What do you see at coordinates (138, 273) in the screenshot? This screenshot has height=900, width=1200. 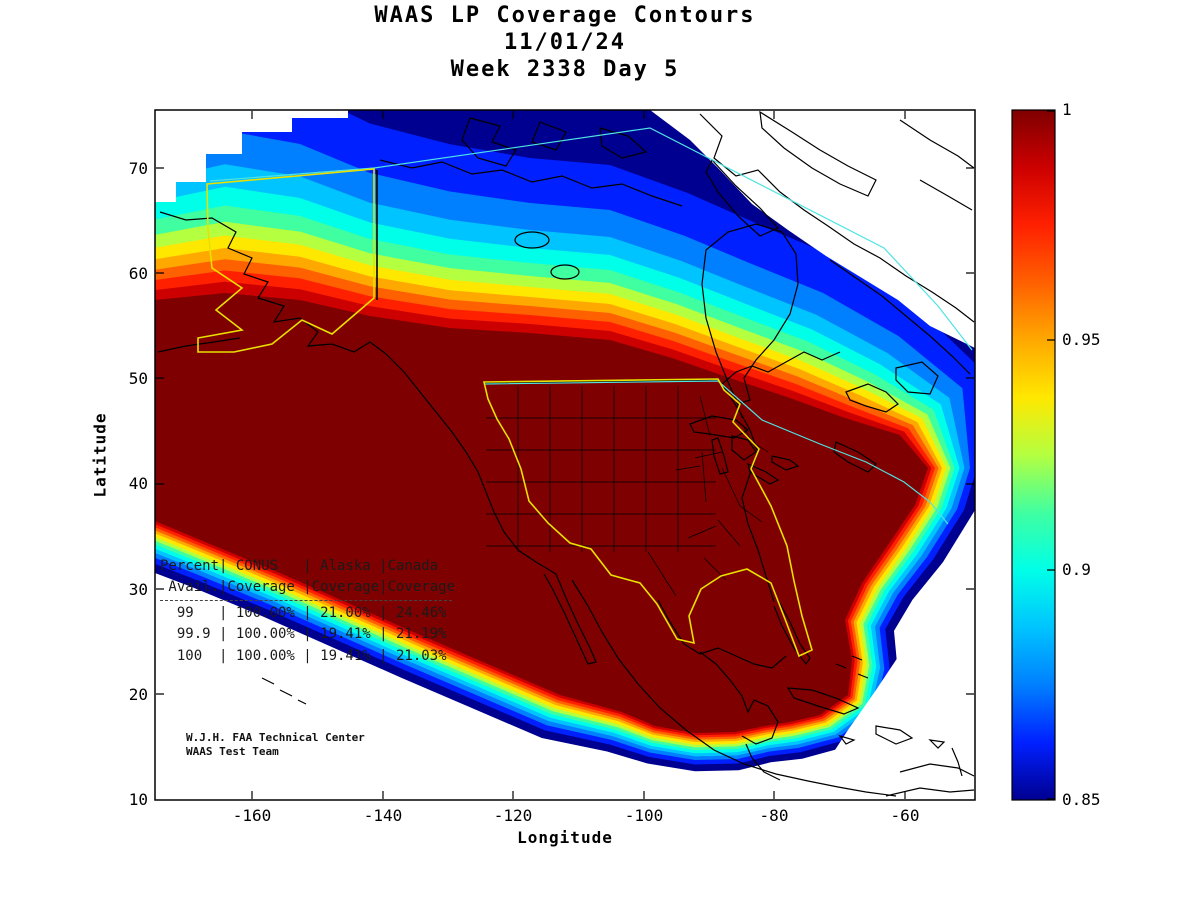 I see `y-tick-label: 60` at bounding box center [138, 273].